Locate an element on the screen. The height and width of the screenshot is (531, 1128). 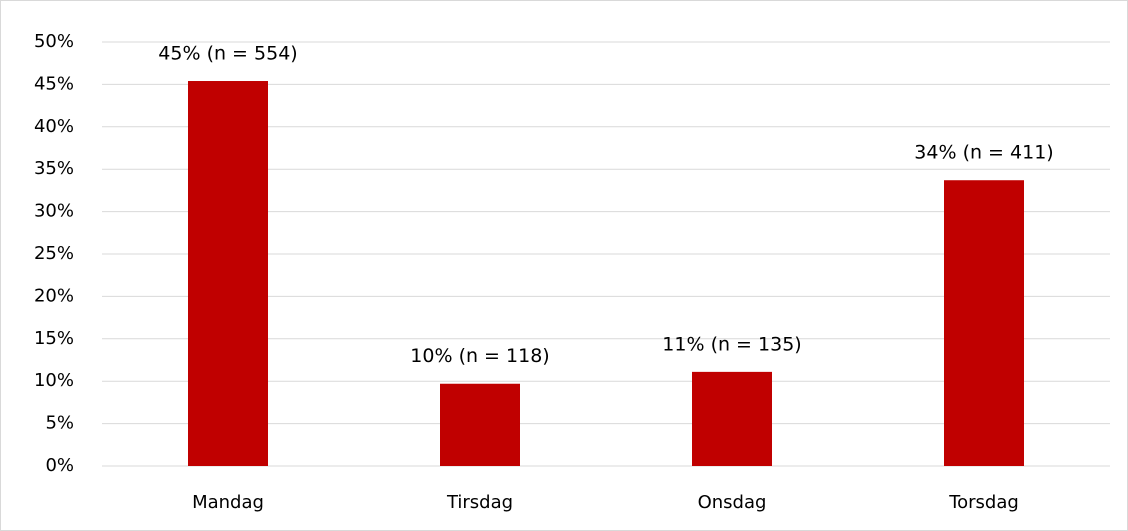
x-tick-label: Torsdag is located at coordinates (983, 502).